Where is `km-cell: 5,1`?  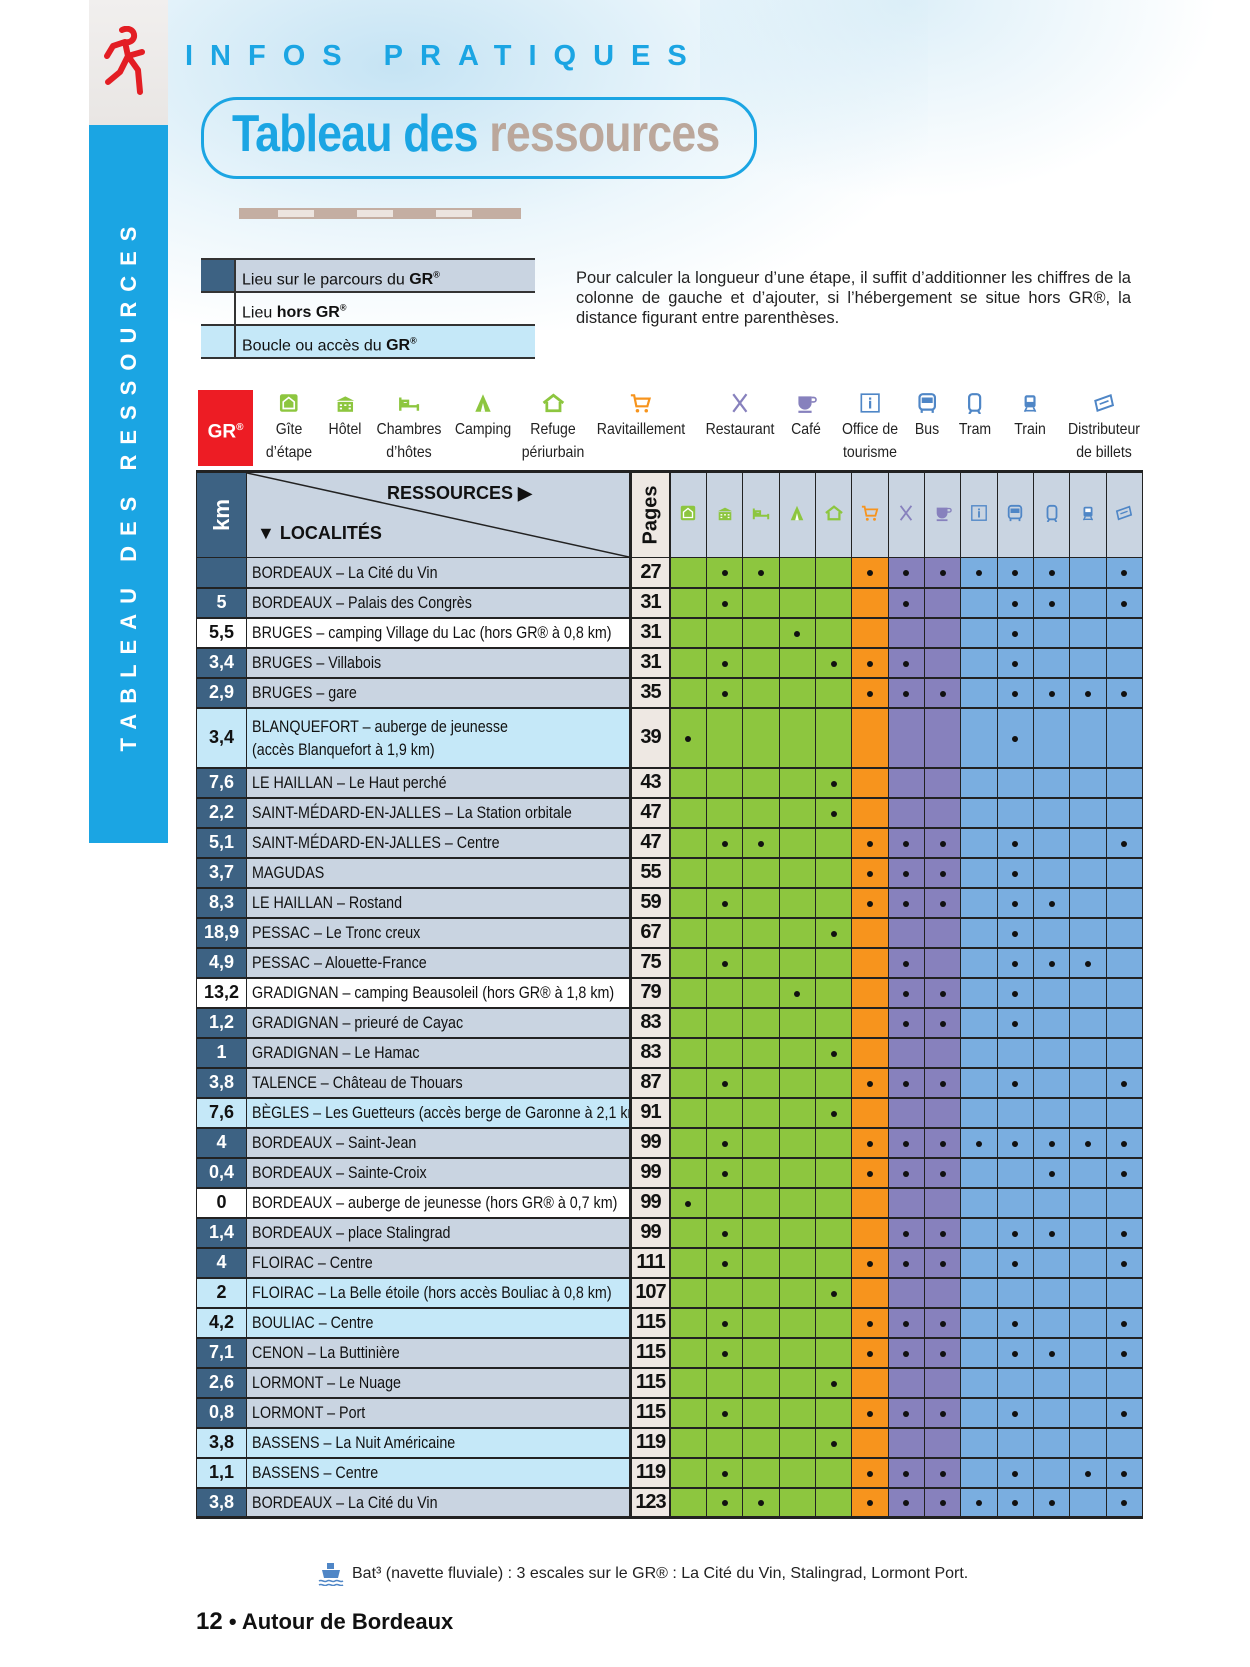
km-cell: 5,1 is located at coordinates (221, 843).